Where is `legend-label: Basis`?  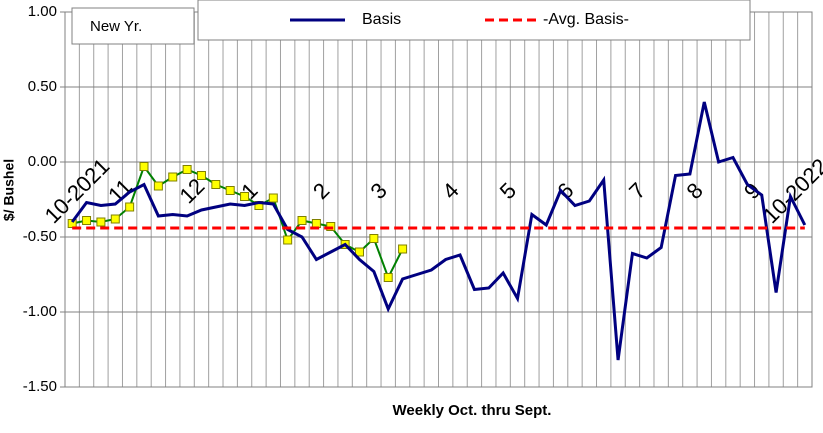
legend-label: Basis is located at coordinates (381, 19).